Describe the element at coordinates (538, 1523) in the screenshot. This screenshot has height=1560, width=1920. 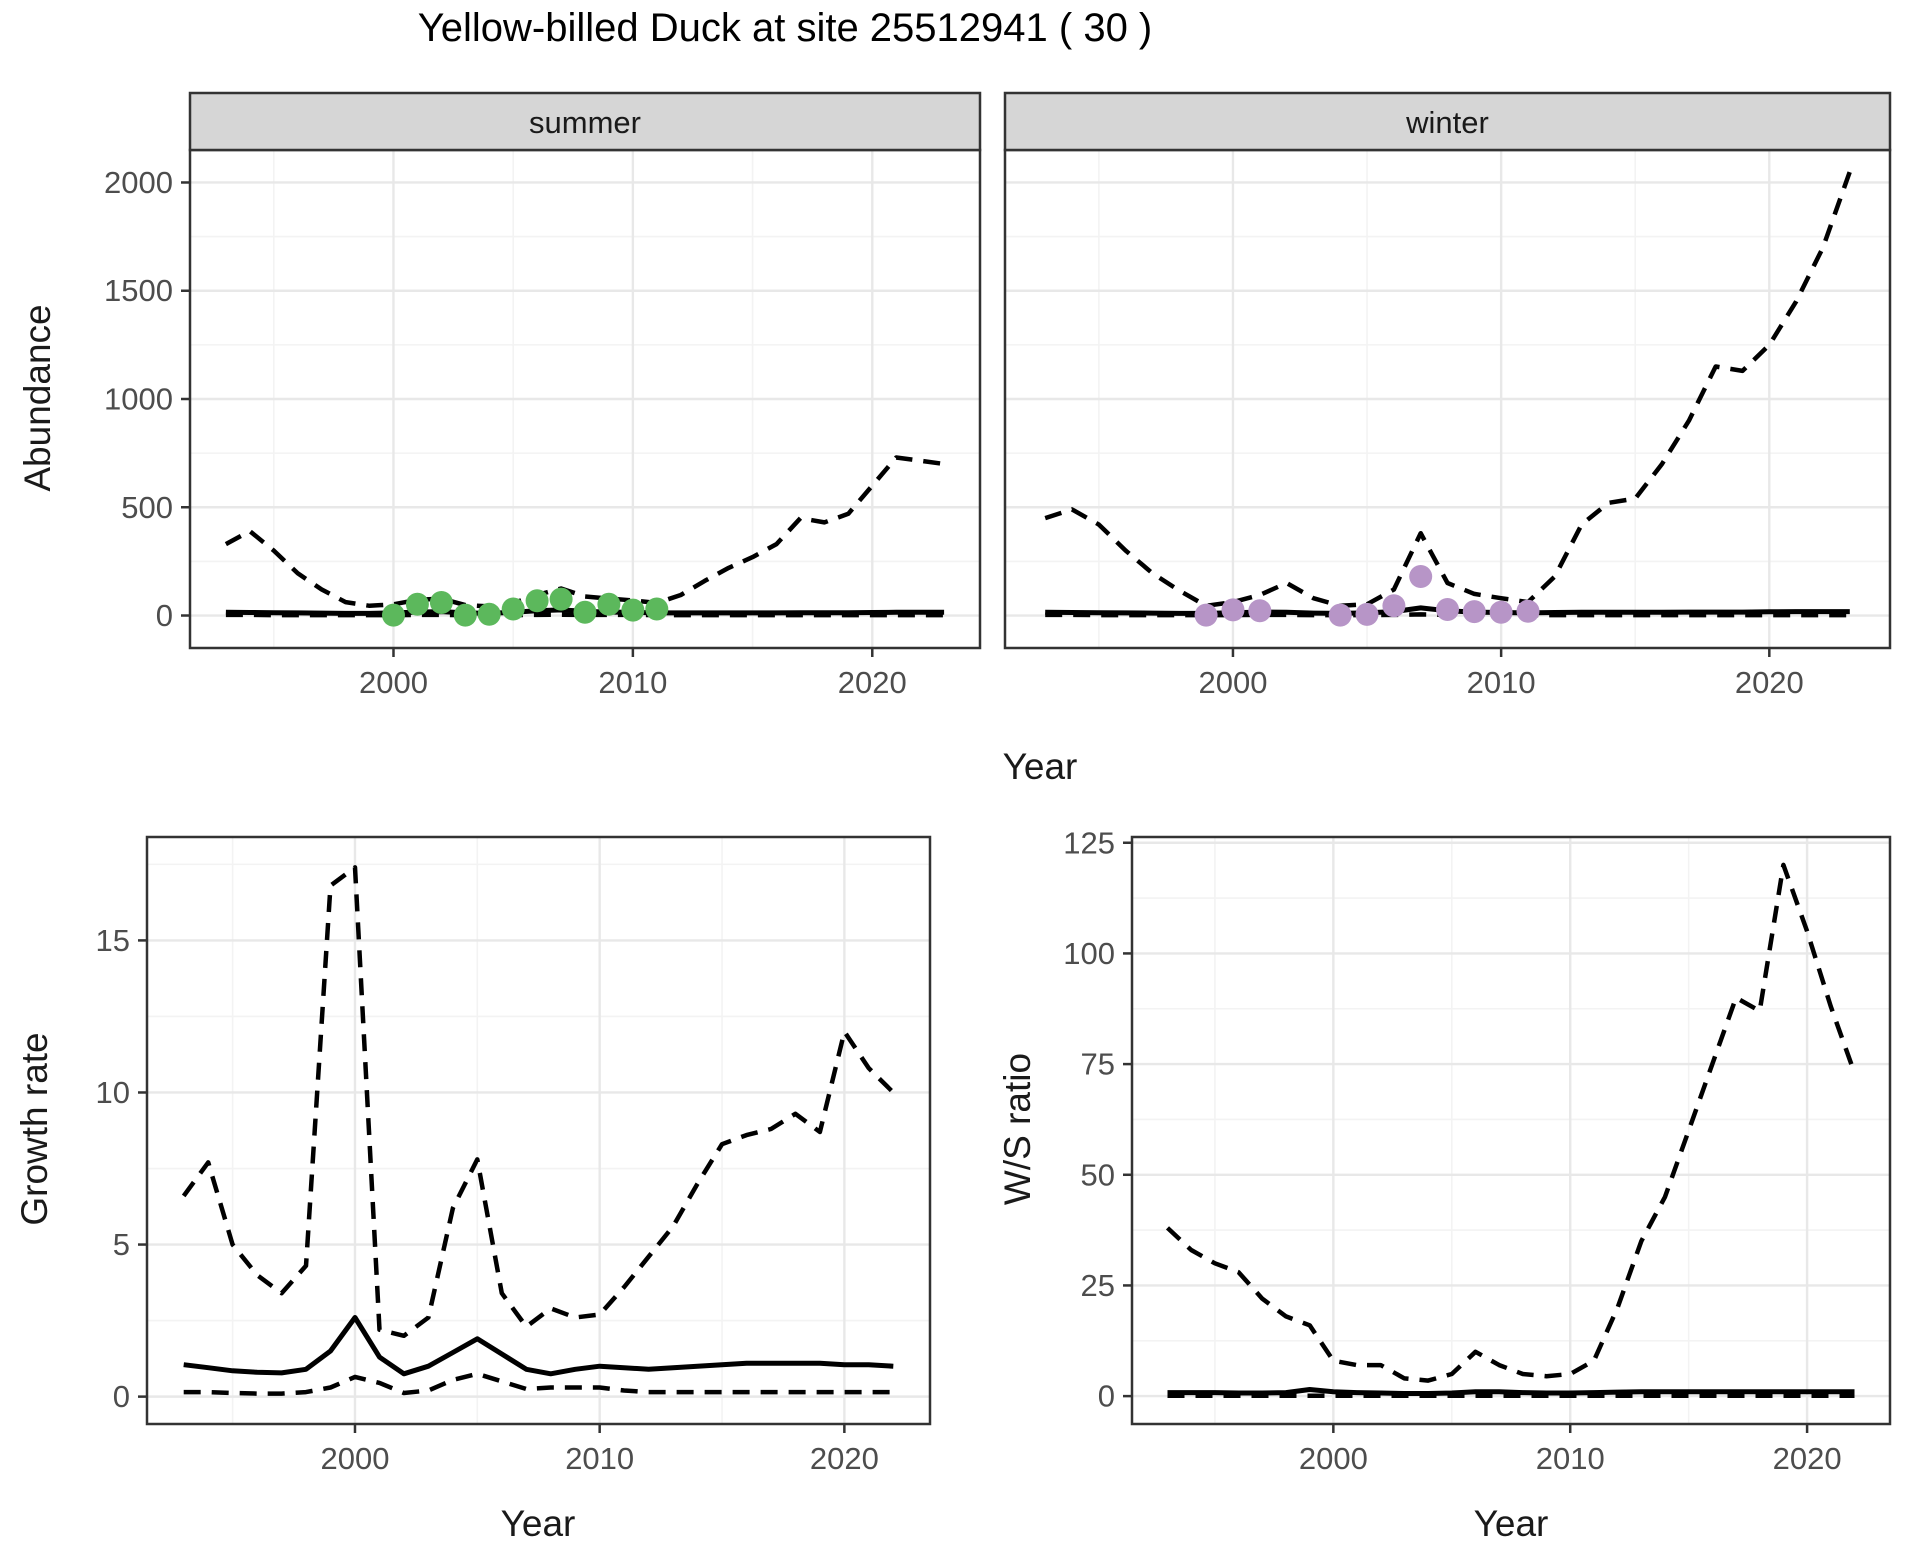
I see `x-axis-title-bottom-left: Year` at that location.